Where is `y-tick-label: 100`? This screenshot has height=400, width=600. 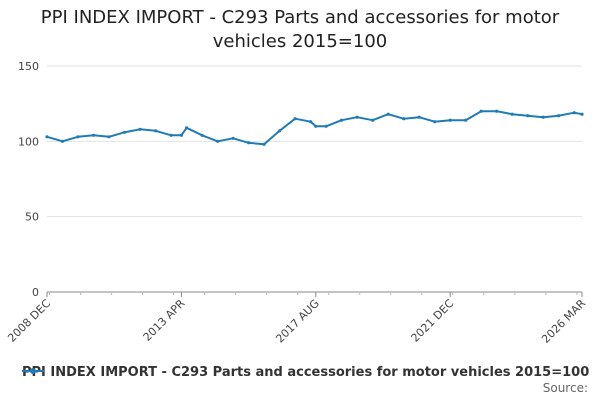
y-tick-label: 100 is located at coordinates (28, 141).